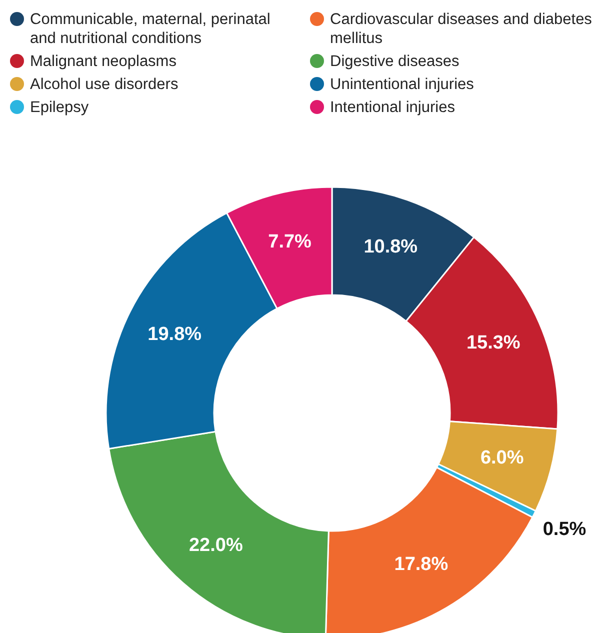 Image resolution: width=598 pixels, height=633 pixels. What do you see at coordinates (103, 61) in the screenshot?
I see `legend-label: Malignant neoplasms` at bounding box center [103, 61].